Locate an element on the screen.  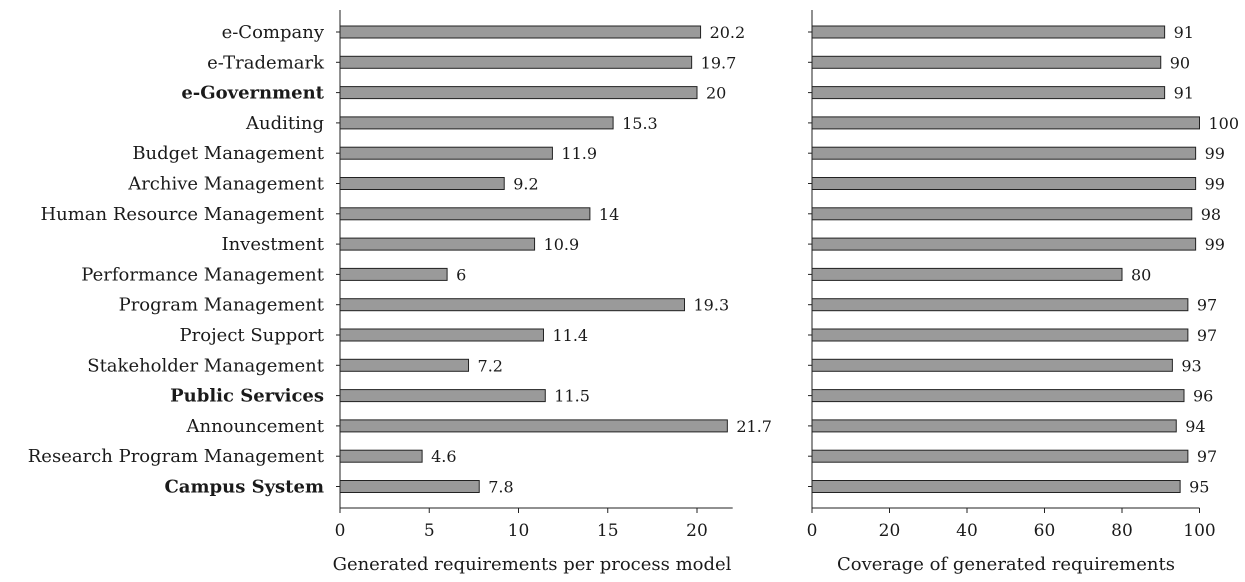
right-value-label-archive-management: 99 is located at coordinates (1215, 184).